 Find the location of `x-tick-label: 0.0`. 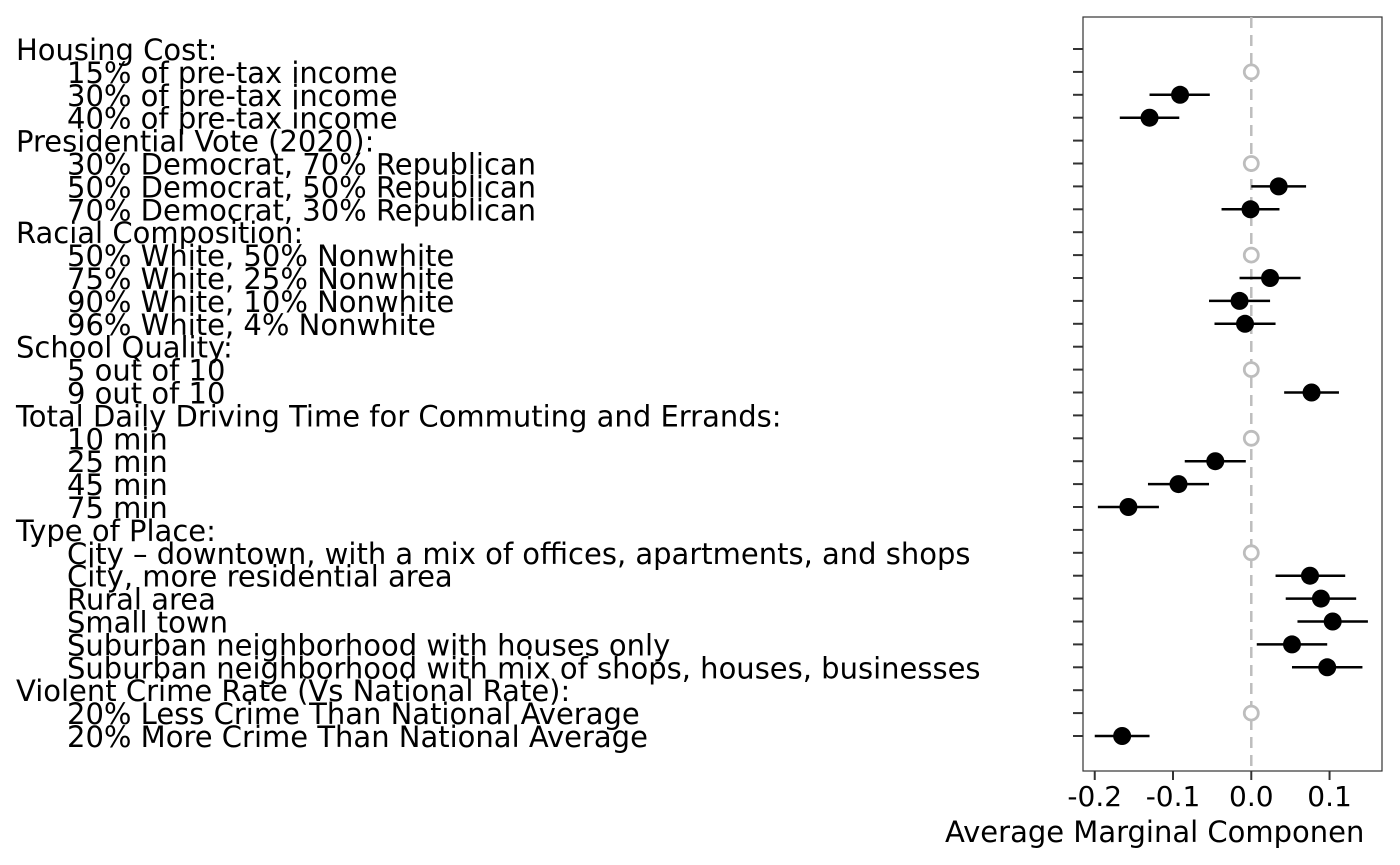

x-tick-label: 0.0 is located at coordinates (1251, 796).